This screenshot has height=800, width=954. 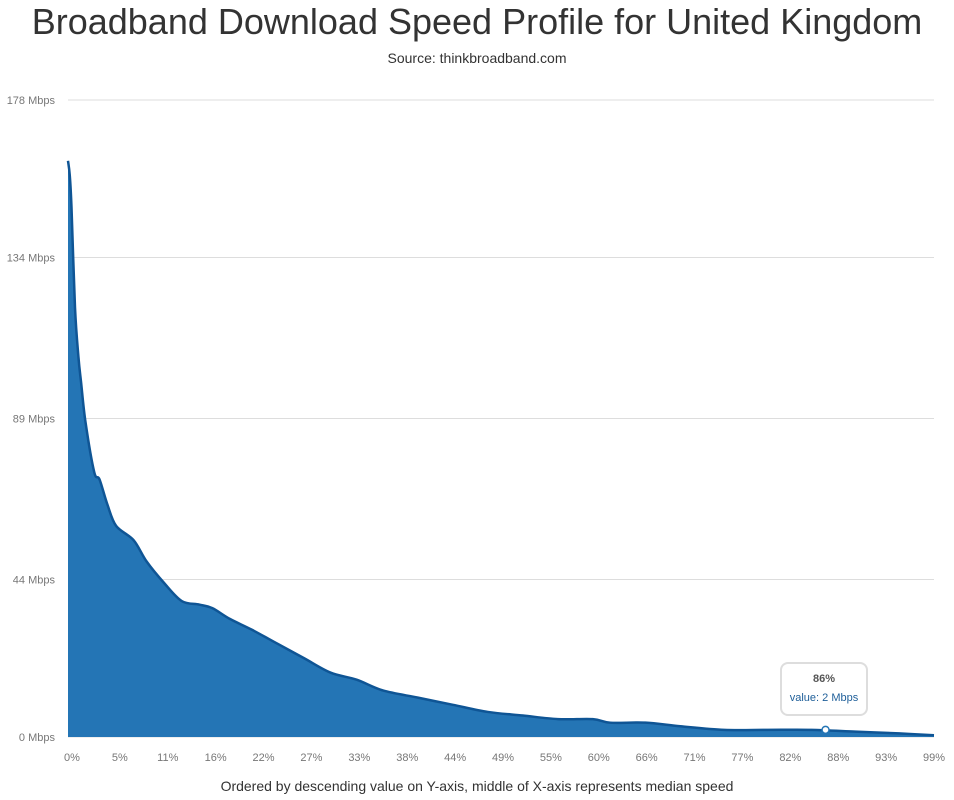 What do you see at coordinates (31, 258) in the screenshot?
I see `y-tick-label: 134 Mbps` at bounding box center [31, 258].